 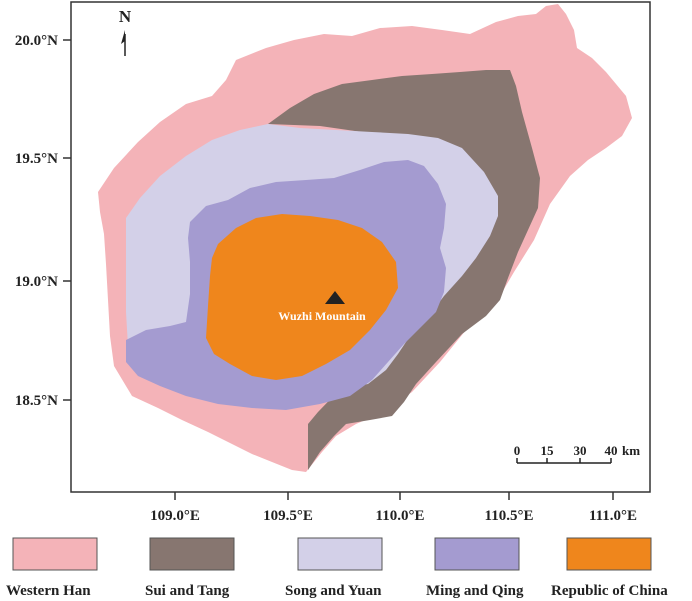 I want to click on scale-tick-label: 30, so click(x=580, y=450).